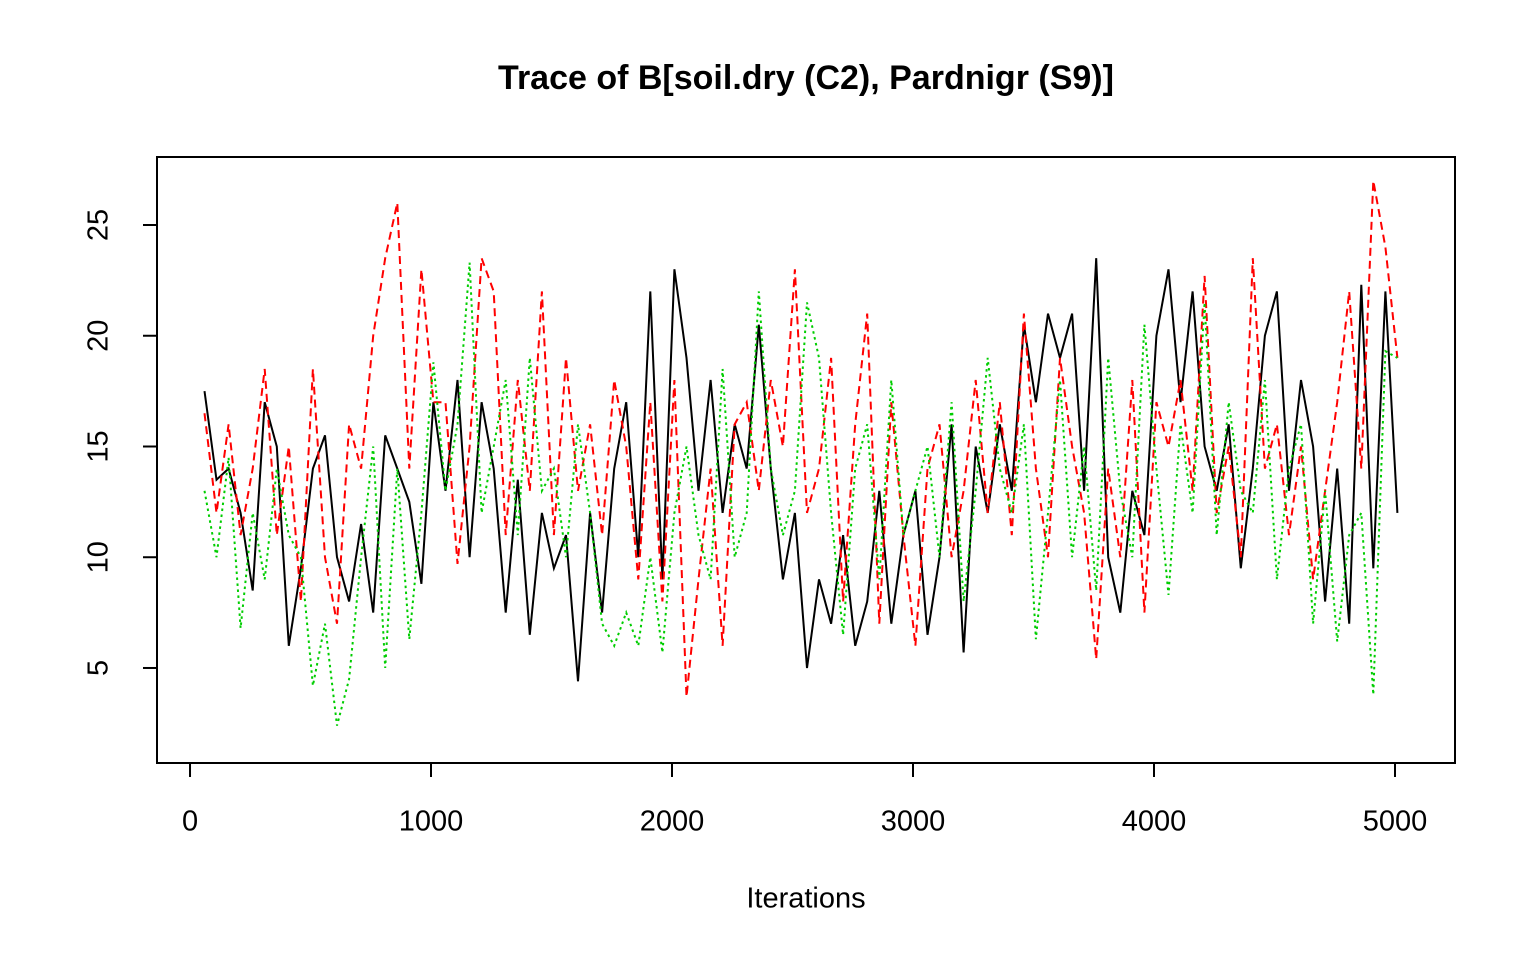 The image size is (1536, 960). What do you see at coordinates (99, 668) in the screenshot?
I see `y-tick-label: 5` at bounding box center [99, 668].